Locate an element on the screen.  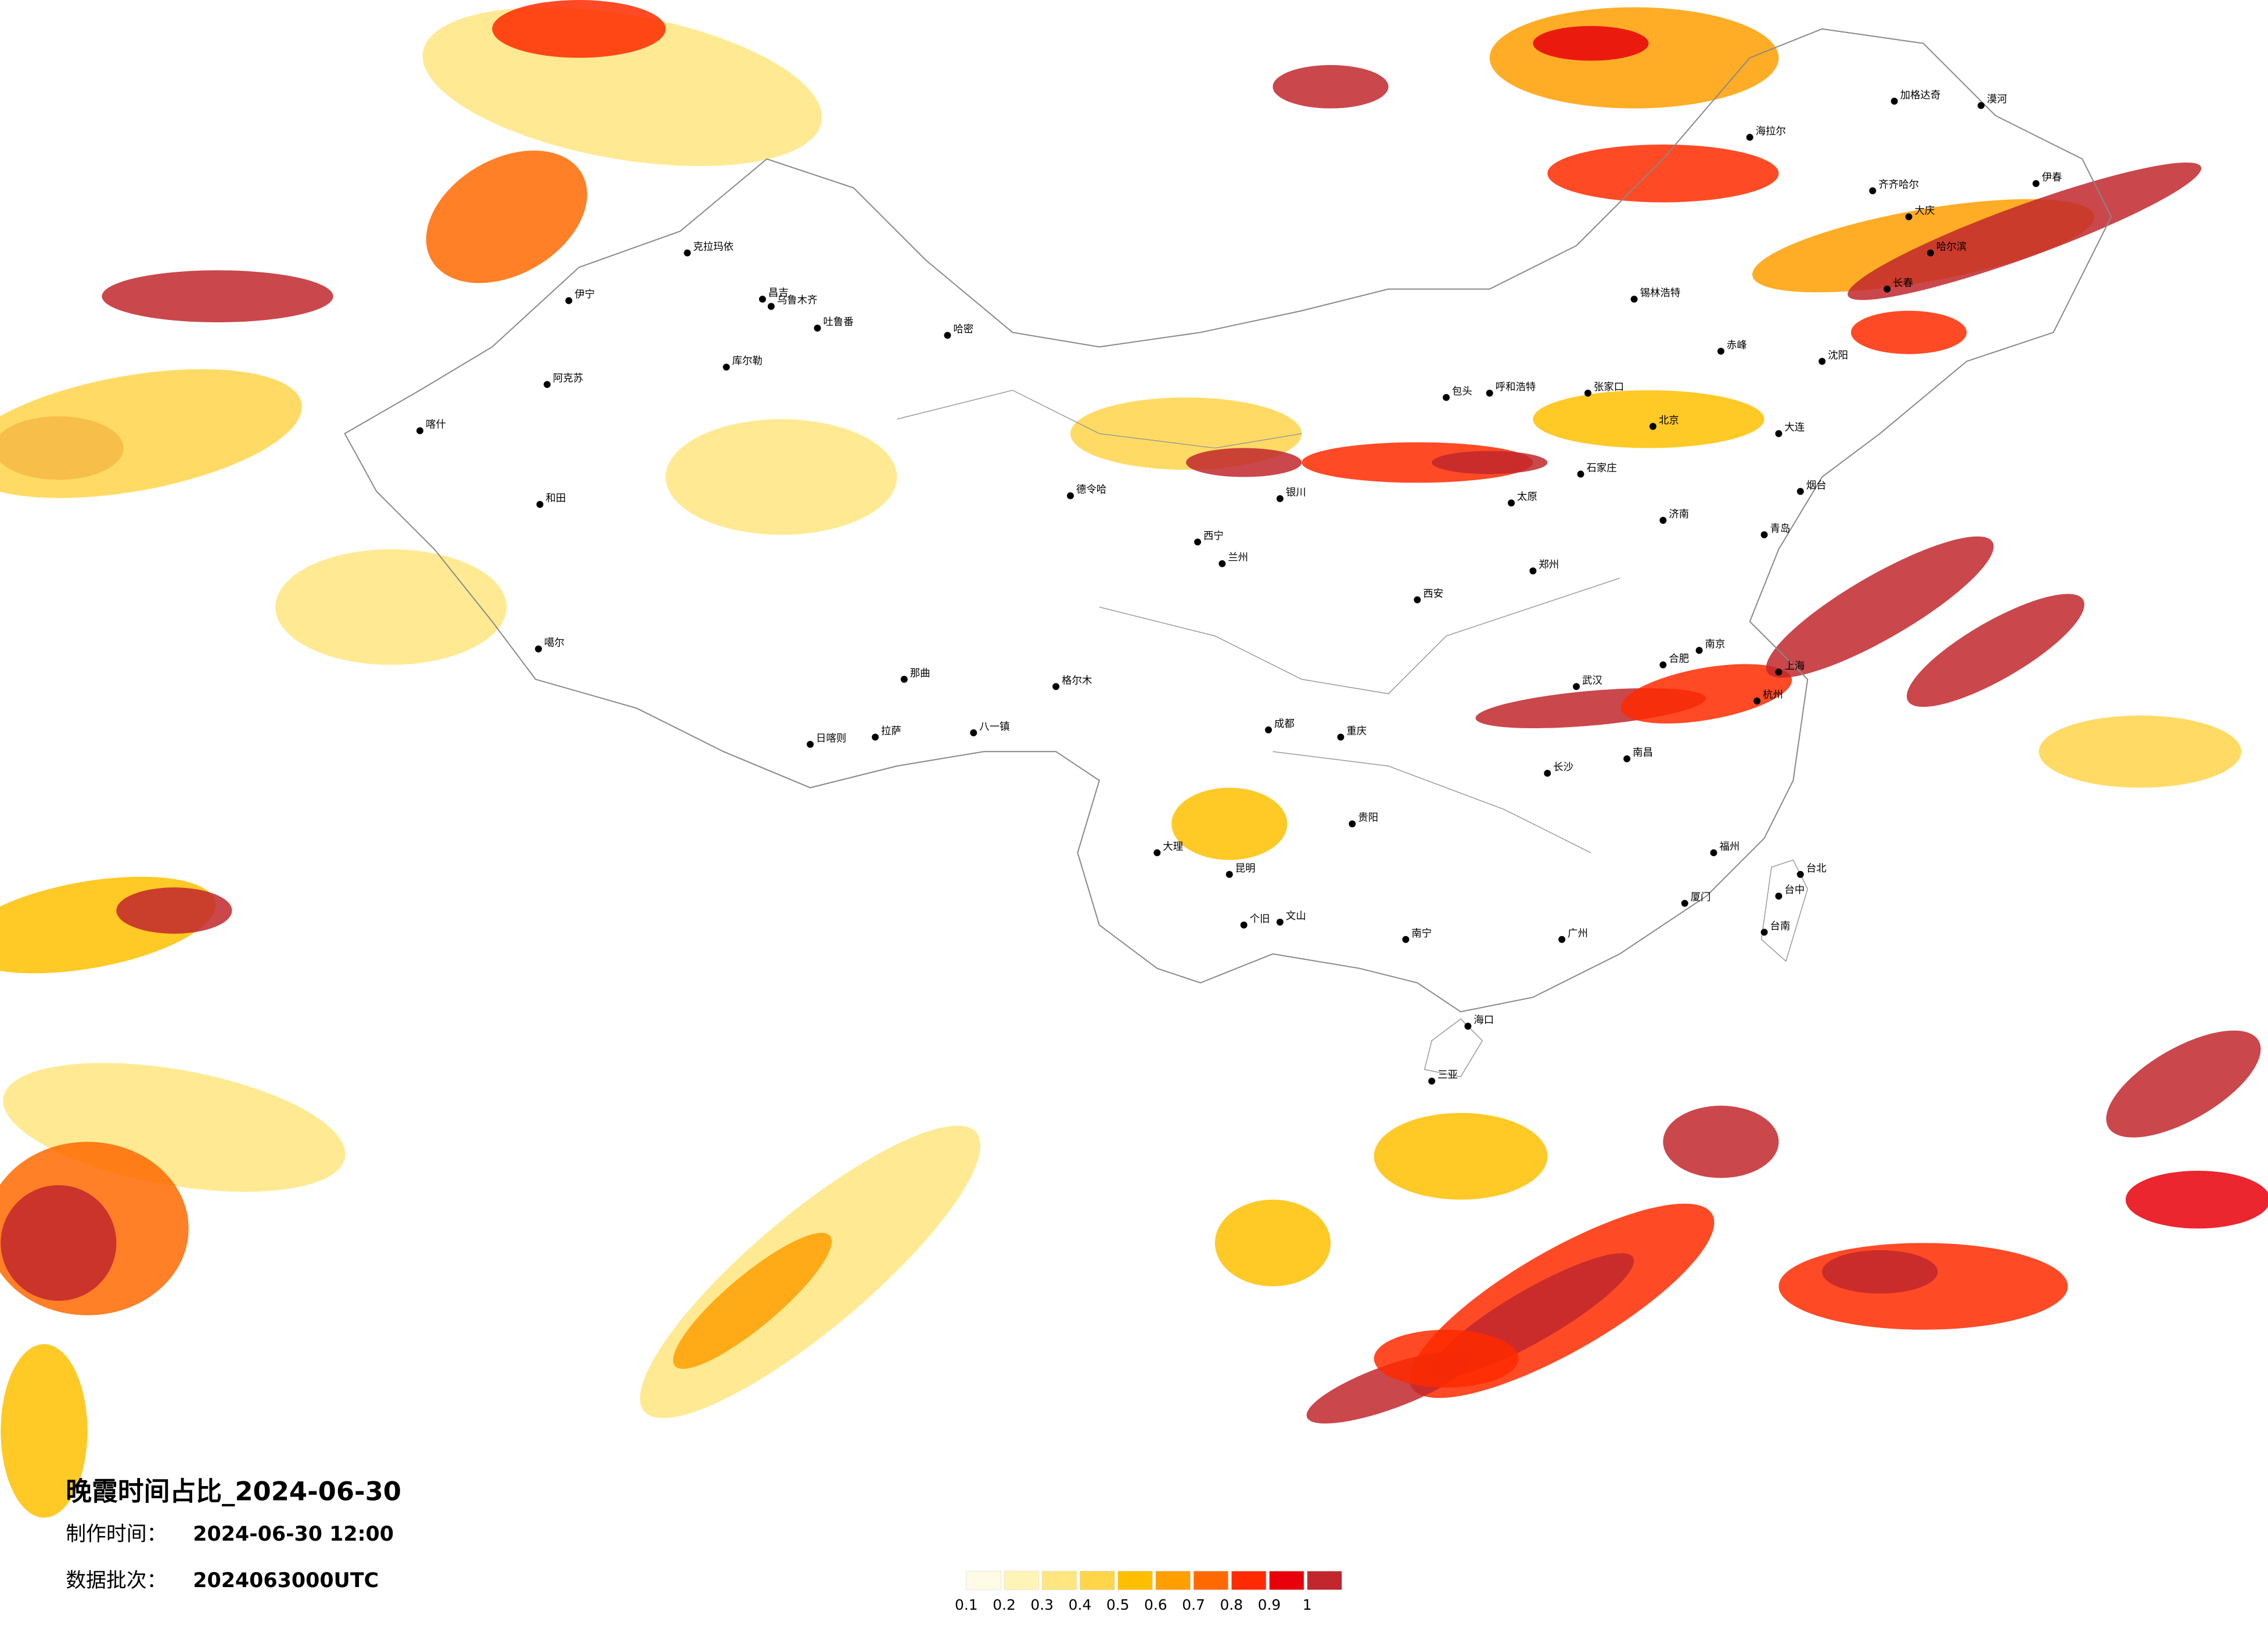
colorbar-tick-label: 0.2 is located at coordinates (1004, 1604).